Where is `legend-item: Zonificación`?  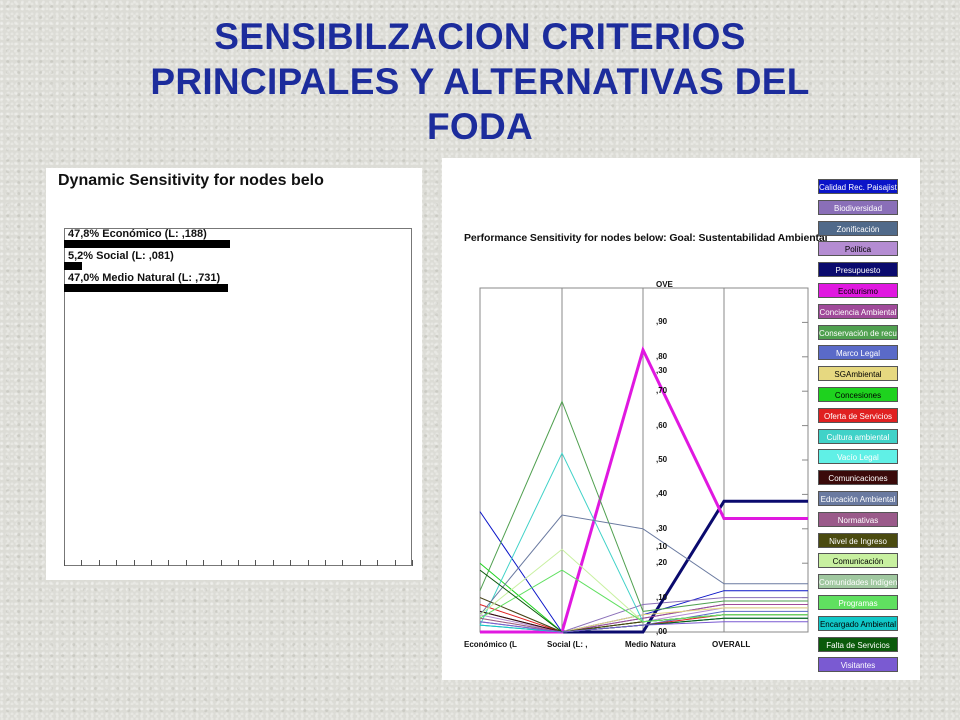 legend-item: Zonificación is located at coordinates (858, 228).